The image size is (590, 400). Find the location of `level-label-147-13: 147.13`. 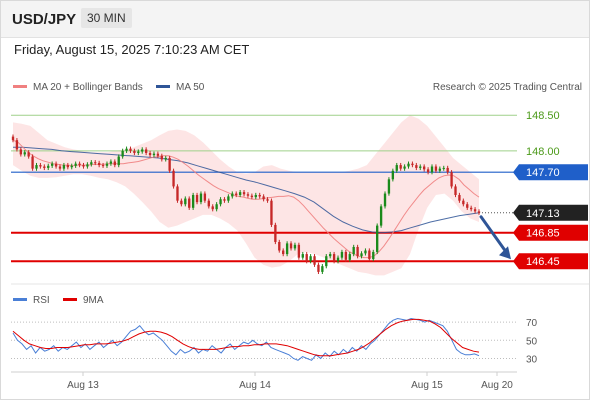

level-label-147-13: 147.13 is located at coordinates (543, 214).